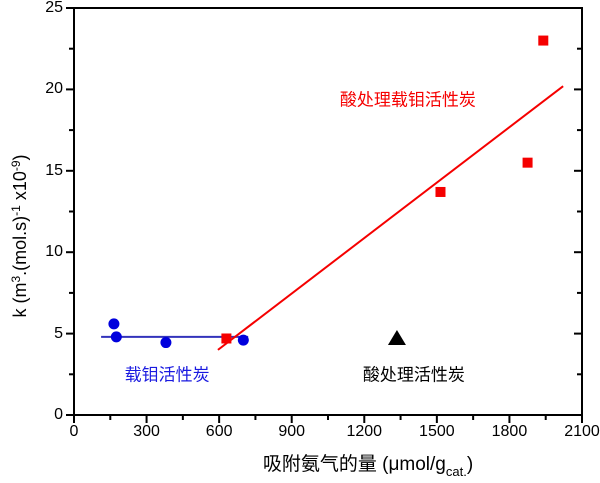  I want to click on x-axis-tick-label: 0, so click(74, 431).